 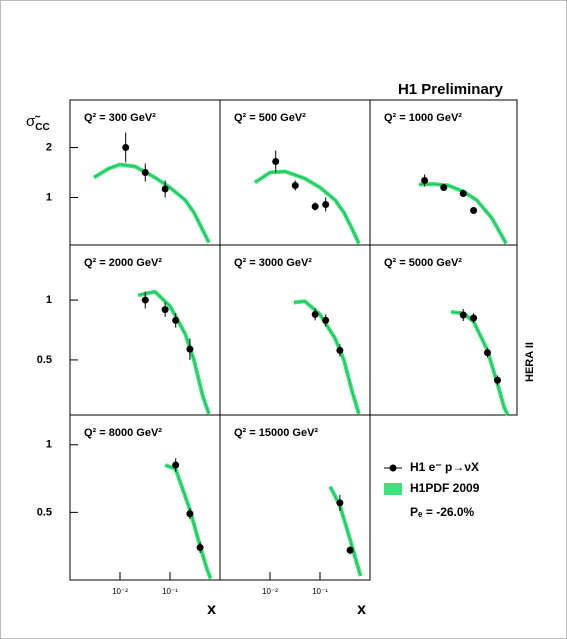 What do you see at coordinates (444, 467) in the screenshot?
I see `legend-points: H1 e⁻ p→νX` at bounding box center [444, 467].